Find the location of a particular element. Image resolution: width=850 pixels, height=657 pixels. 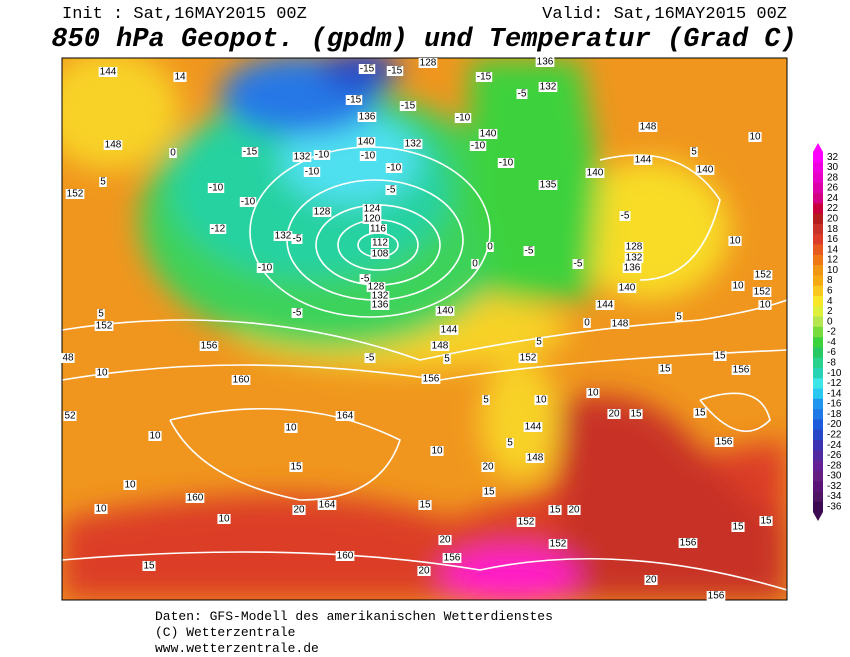

contour-label-text: 152 is located at coordinates (558, 544).